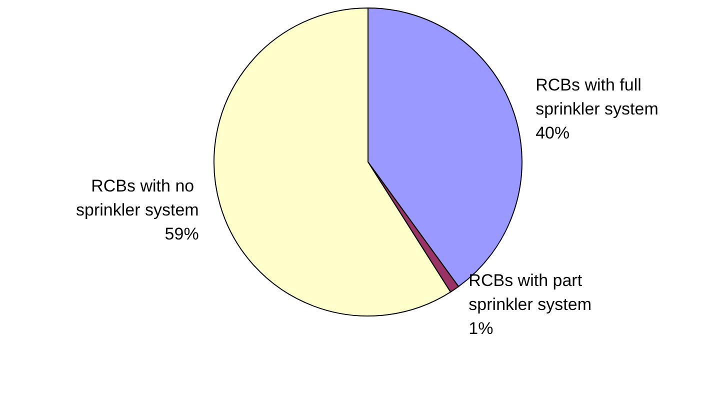  Describe the element at coordinates (181, 234) in the screenshot. I see `data-label: 59%` at that location.